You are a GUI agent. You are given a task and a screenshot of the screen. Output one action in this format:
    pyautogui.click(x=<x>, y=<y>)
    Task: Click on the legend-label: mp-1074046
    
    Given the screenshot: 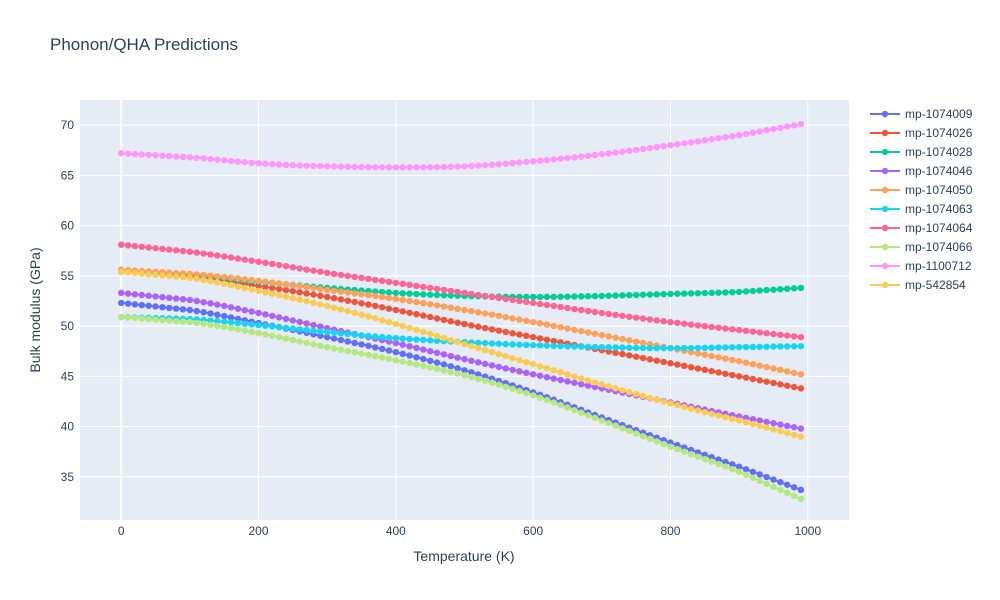 What is the action you would take?
    pyautogui.click(x=939, y=171)
    